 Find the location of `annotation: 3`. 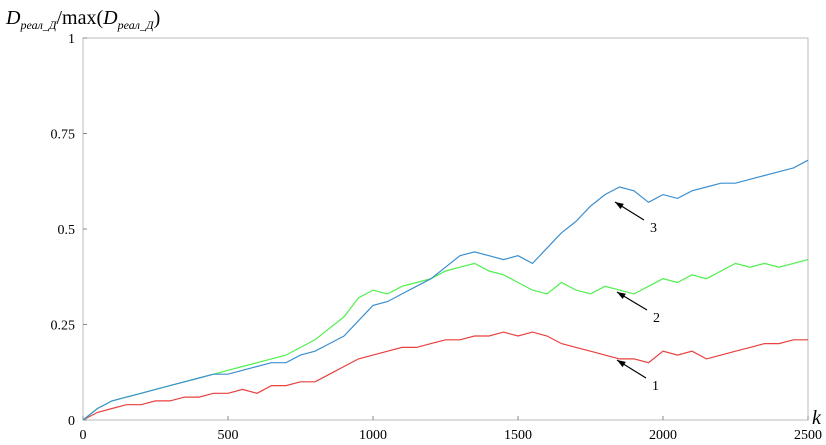

annotation: 3 is located at coordinates (653, 228).